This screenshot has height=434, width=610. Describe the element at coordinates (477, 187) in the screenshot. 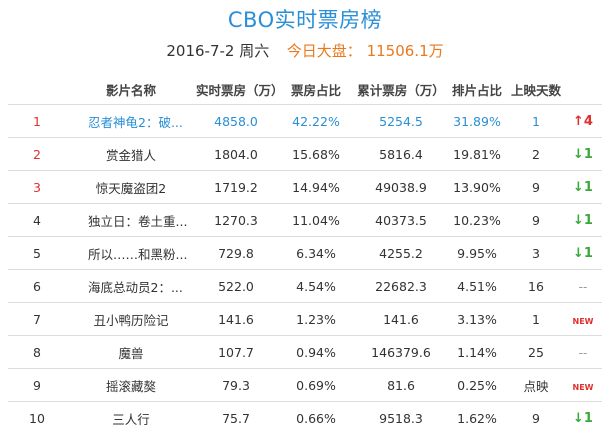

I see `screen-share: 13.90%` at that location.